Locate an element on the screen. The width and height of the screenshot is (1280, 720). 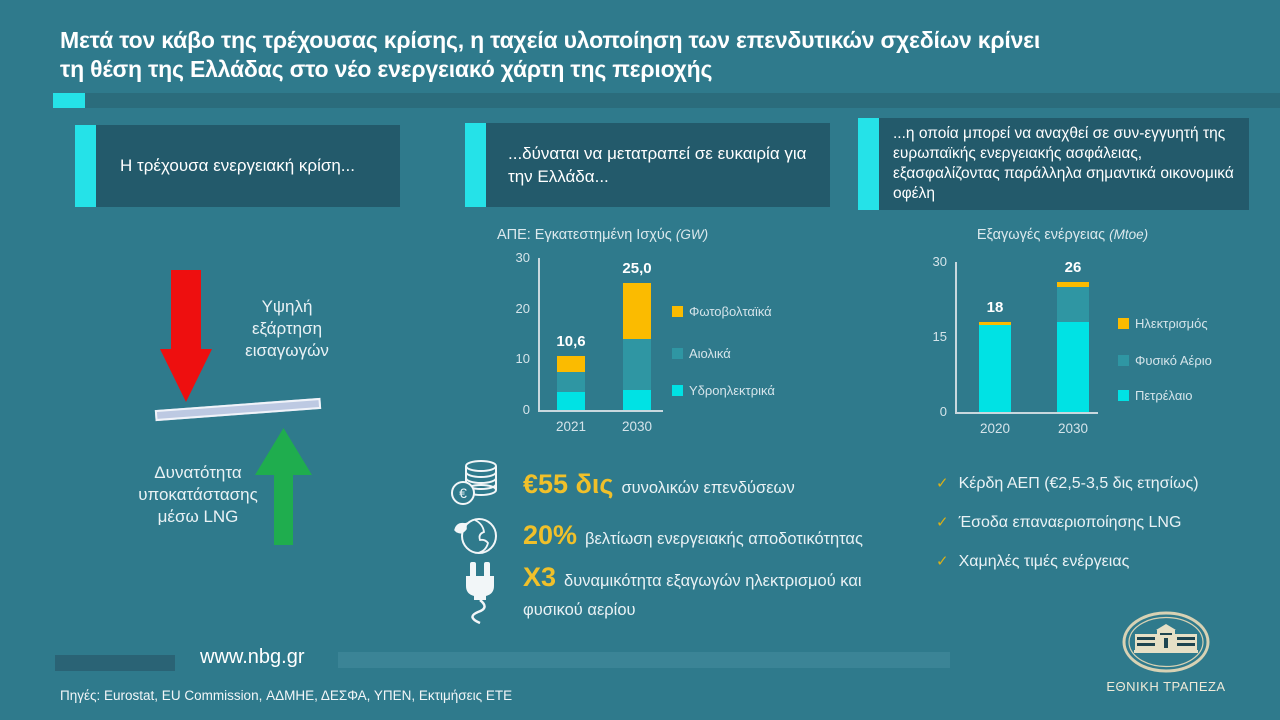
y-axis-tick: 10 is located at coordinates (522, 359).